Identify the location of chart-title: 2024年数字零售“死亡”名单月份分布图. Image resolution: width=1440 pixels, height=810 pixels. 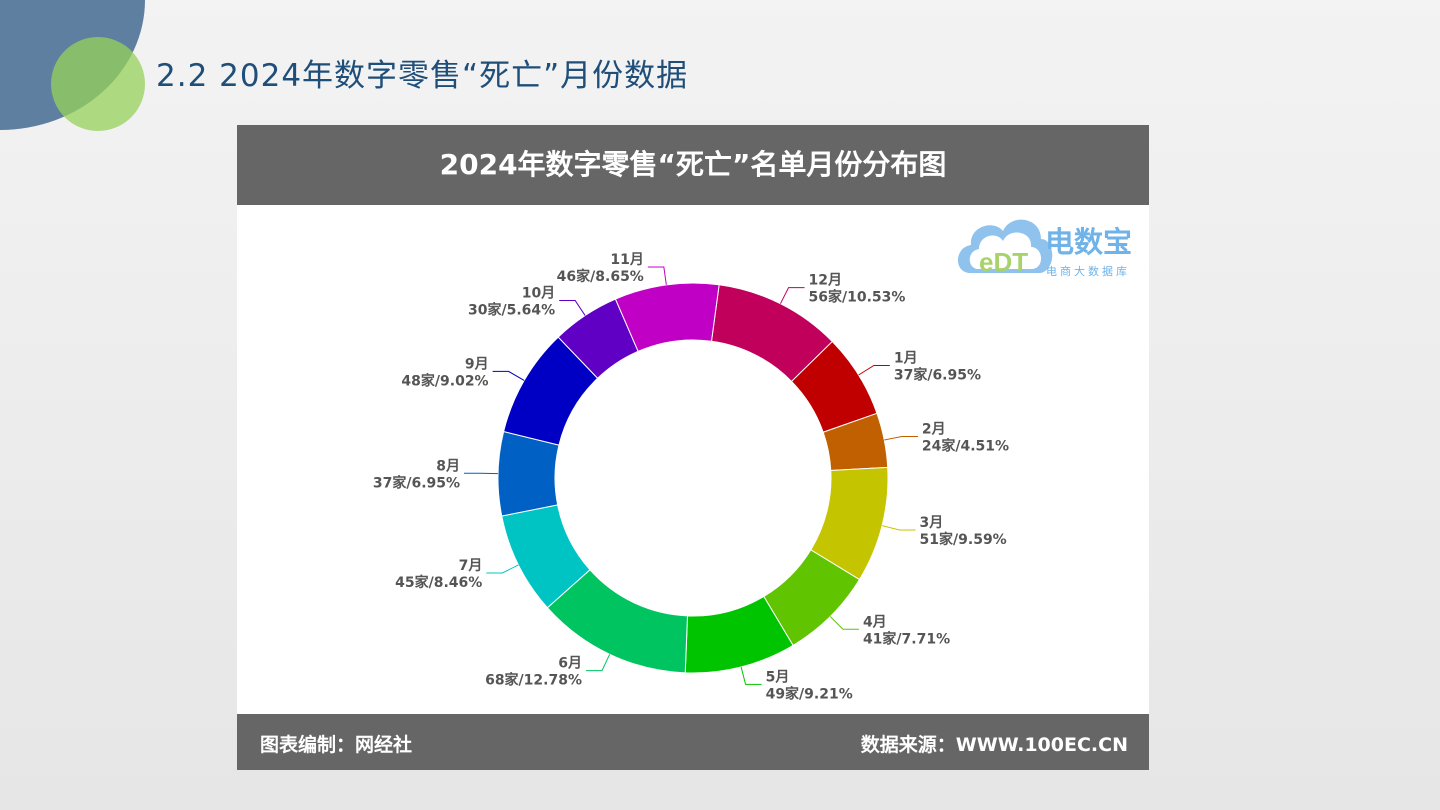
(693, 165).